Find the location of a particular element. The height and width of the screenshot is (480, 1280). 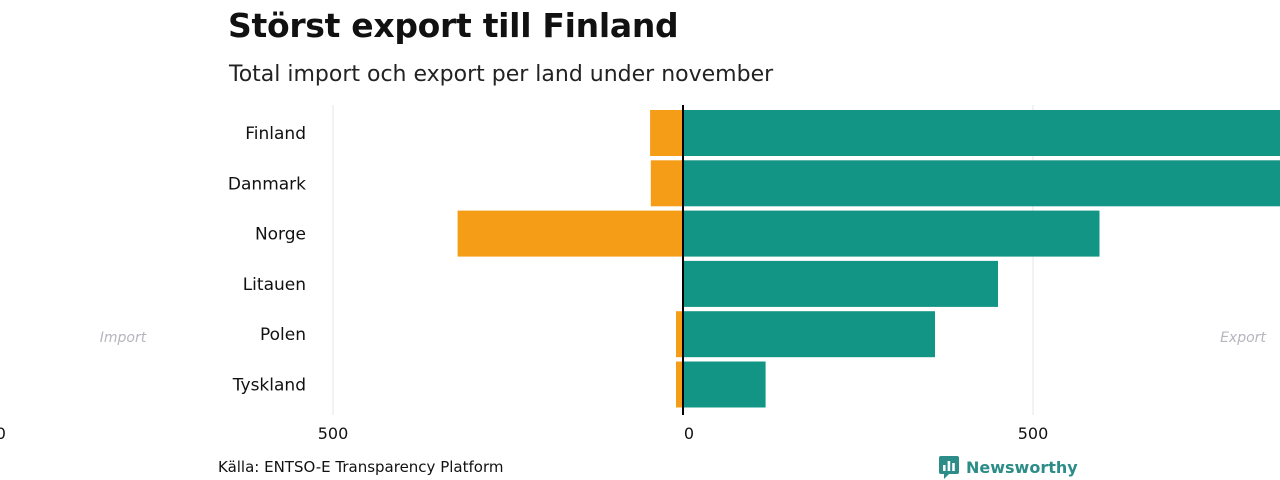

category-label: Finland is located at coordinates (275, 134).